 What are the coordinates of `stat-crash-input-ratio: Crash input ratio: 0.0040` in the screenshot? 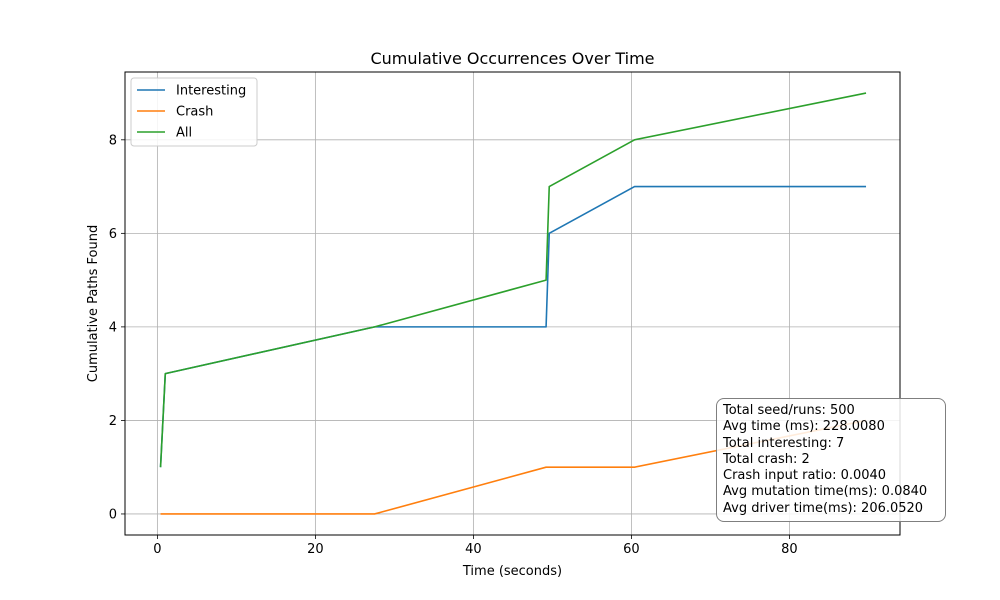 It's located at (805, 476).